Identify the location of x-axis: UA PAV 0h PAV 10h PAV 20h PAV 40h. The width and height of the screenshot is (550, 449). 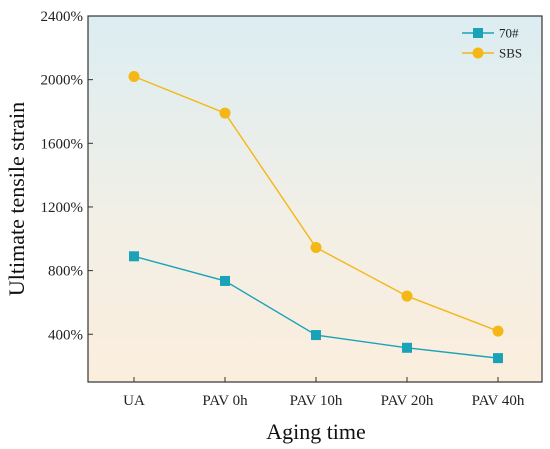
(324, 393).